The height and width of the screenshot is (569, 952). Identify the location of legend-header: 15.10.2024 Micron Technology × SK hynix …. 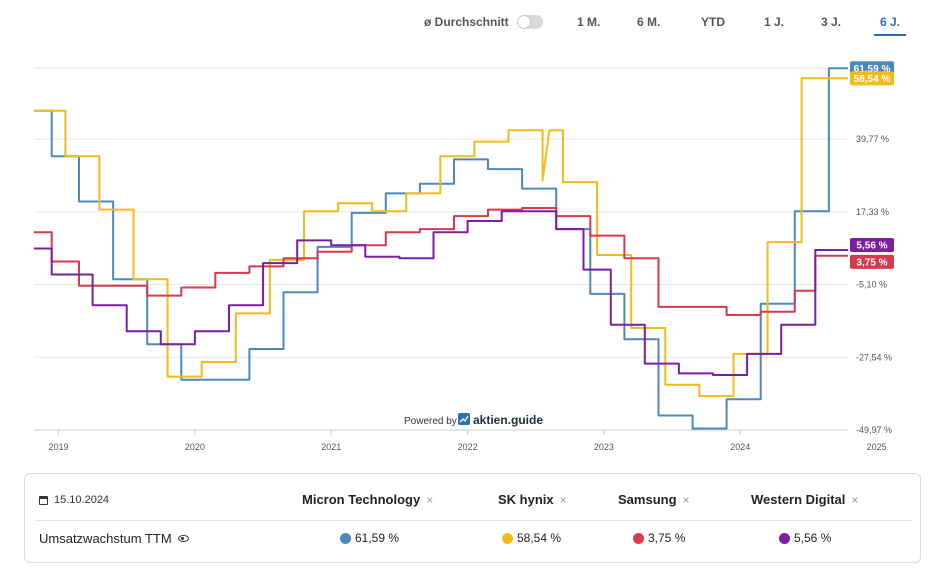
(472, 497).